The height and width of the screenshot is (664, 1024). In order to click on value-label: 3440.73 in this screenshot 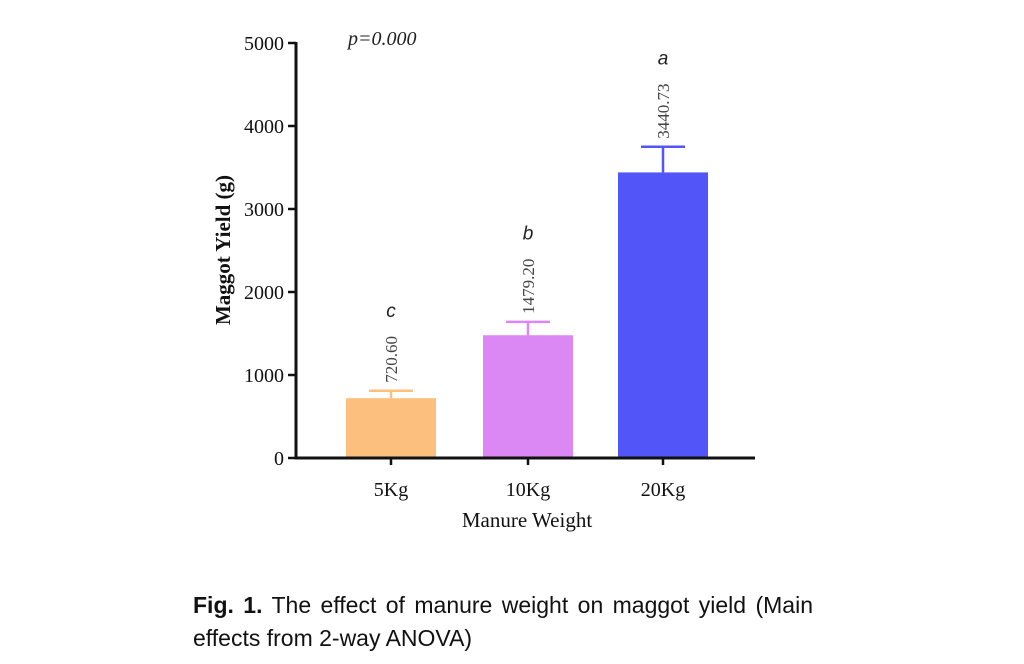, I will do `click(663, 111)`.